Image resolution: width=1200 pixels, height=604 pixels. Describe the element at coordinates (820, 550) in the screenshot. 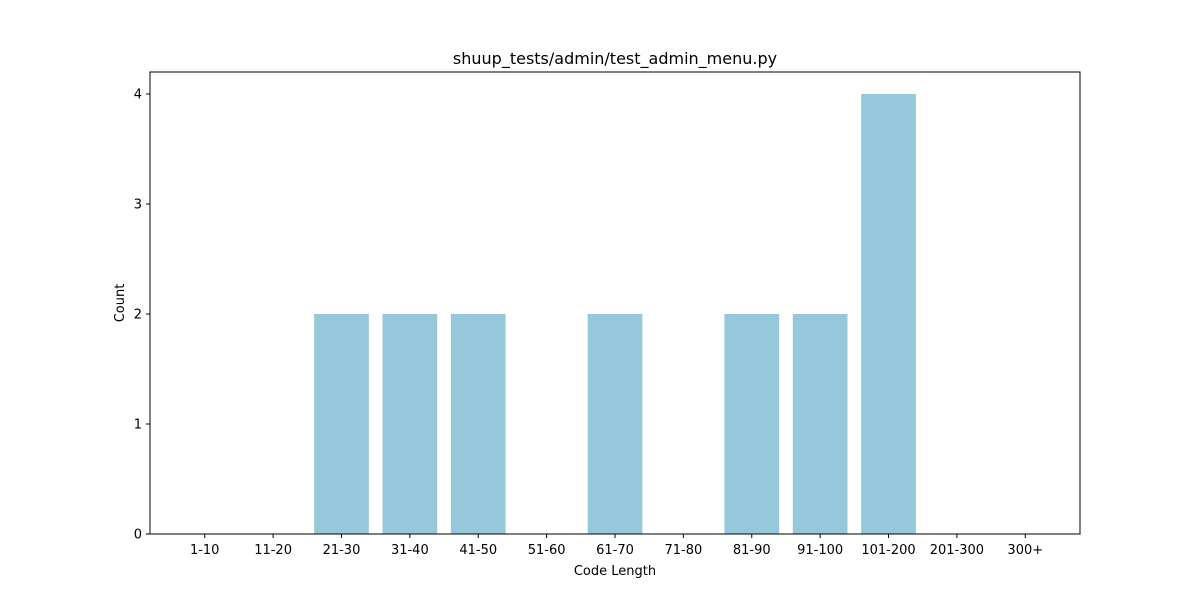

I see `x-tick-label: 91-100` at that location.